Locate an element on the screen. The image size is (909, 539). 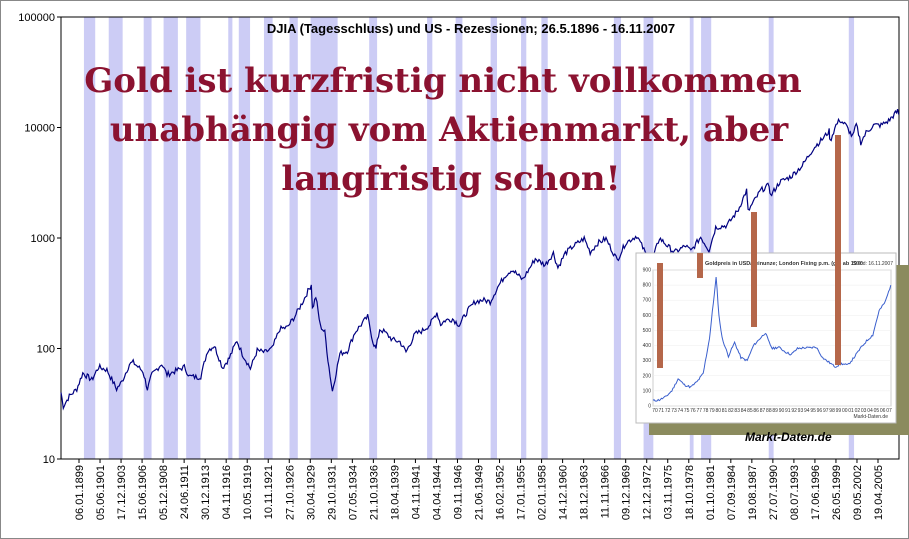
inset-x-tick-label: 74 is located at coordinates (681, 411).